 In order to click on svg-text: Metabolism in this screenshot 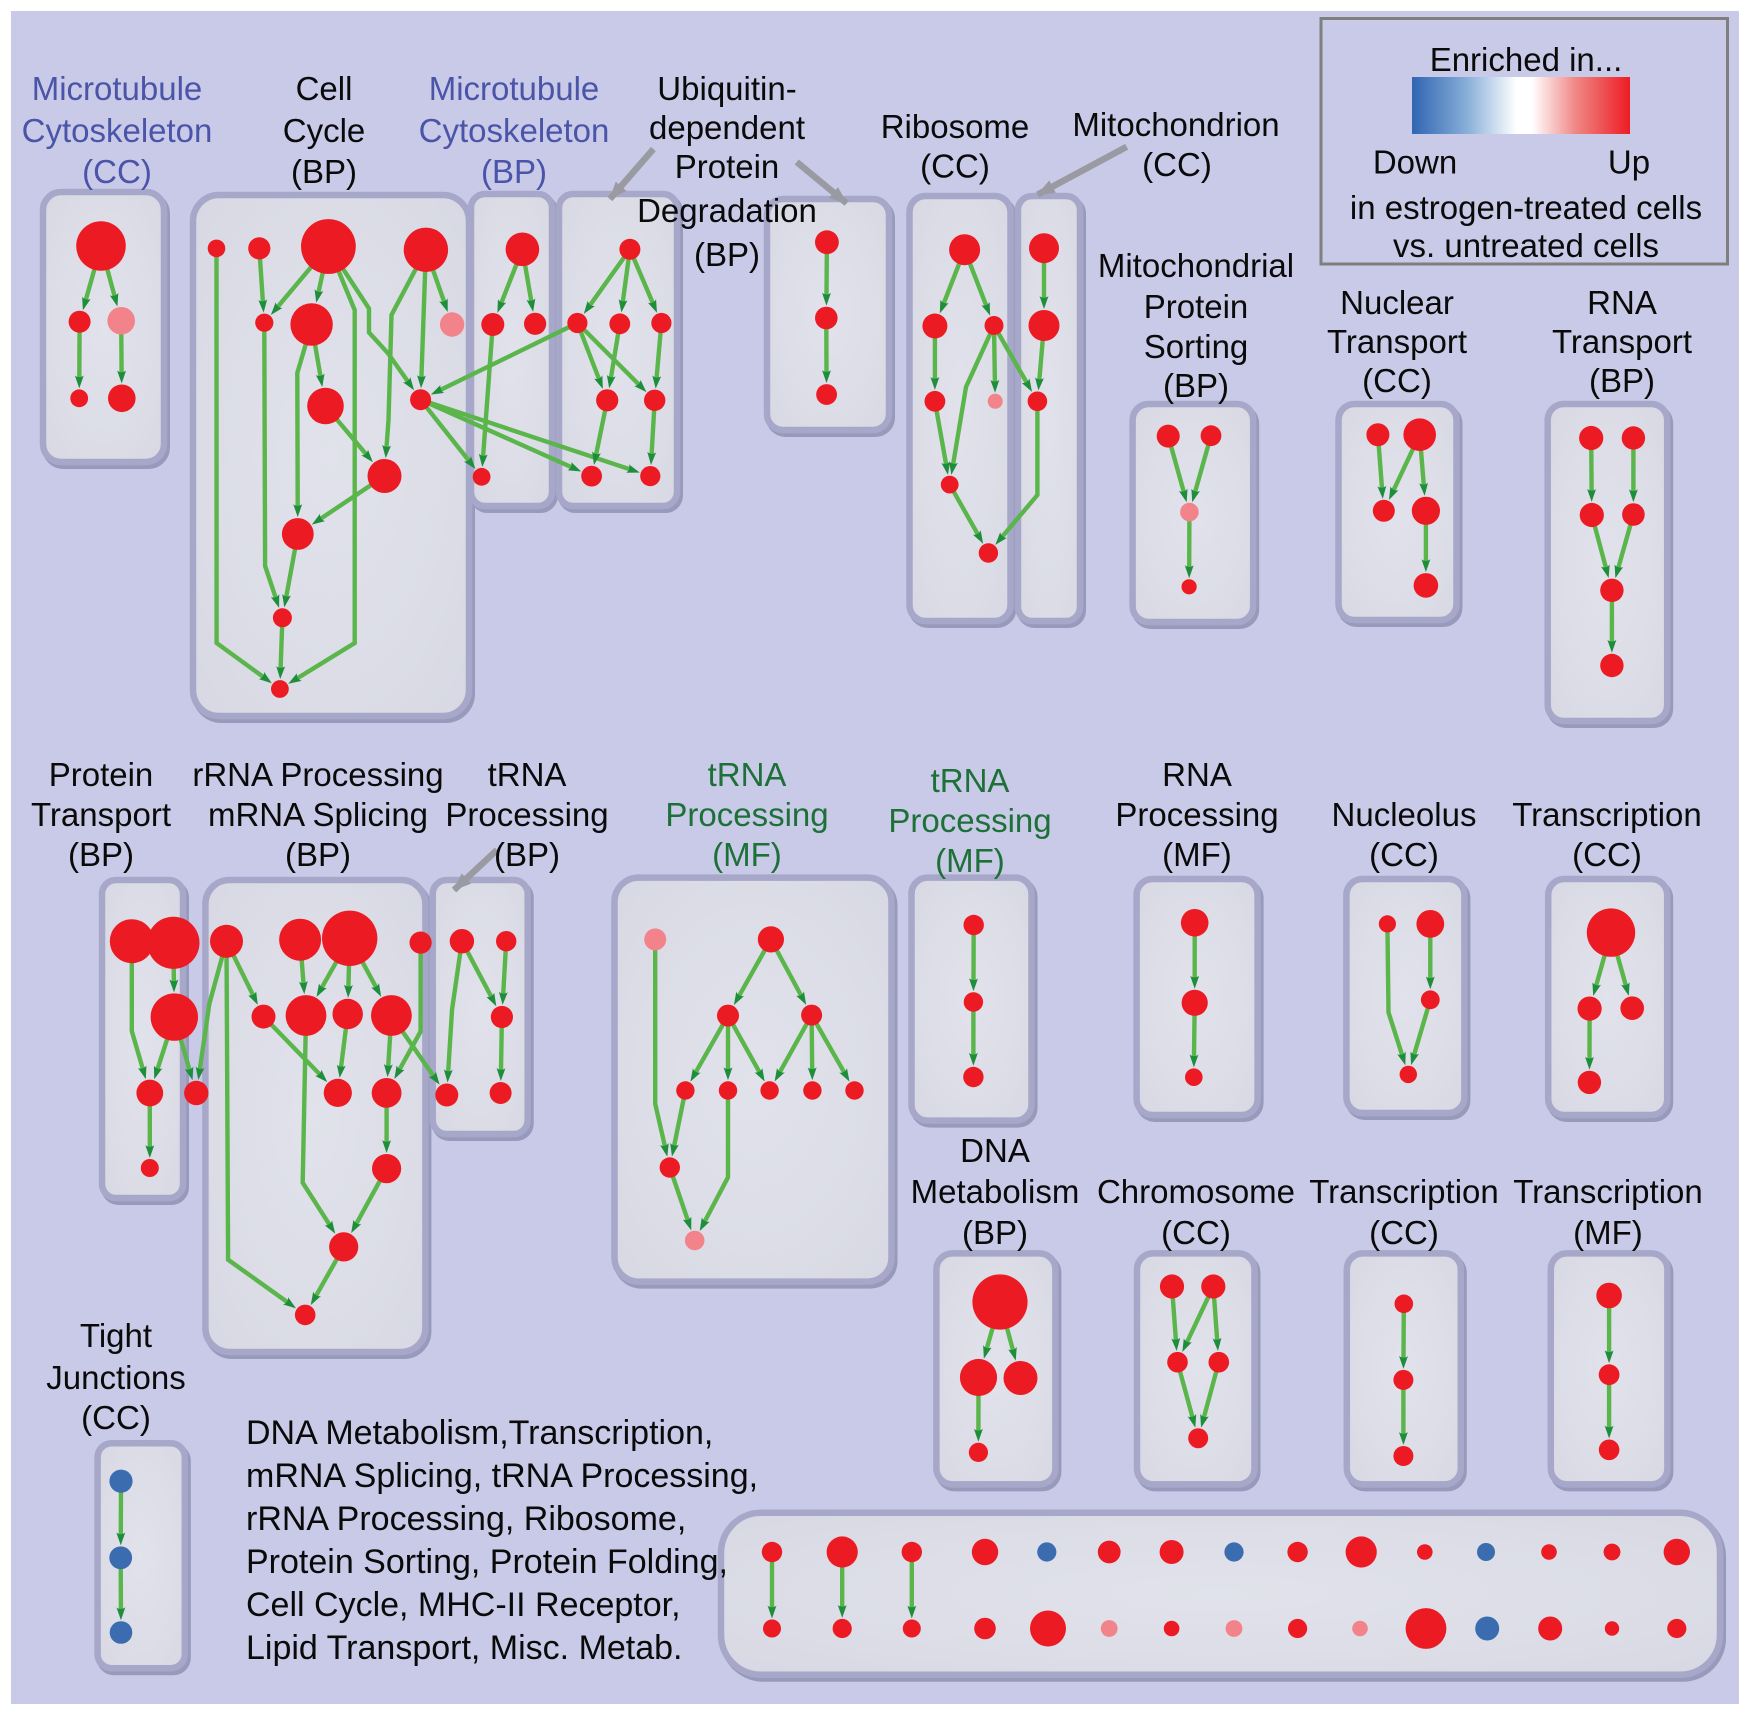, I will do `click(995, 1191)`.